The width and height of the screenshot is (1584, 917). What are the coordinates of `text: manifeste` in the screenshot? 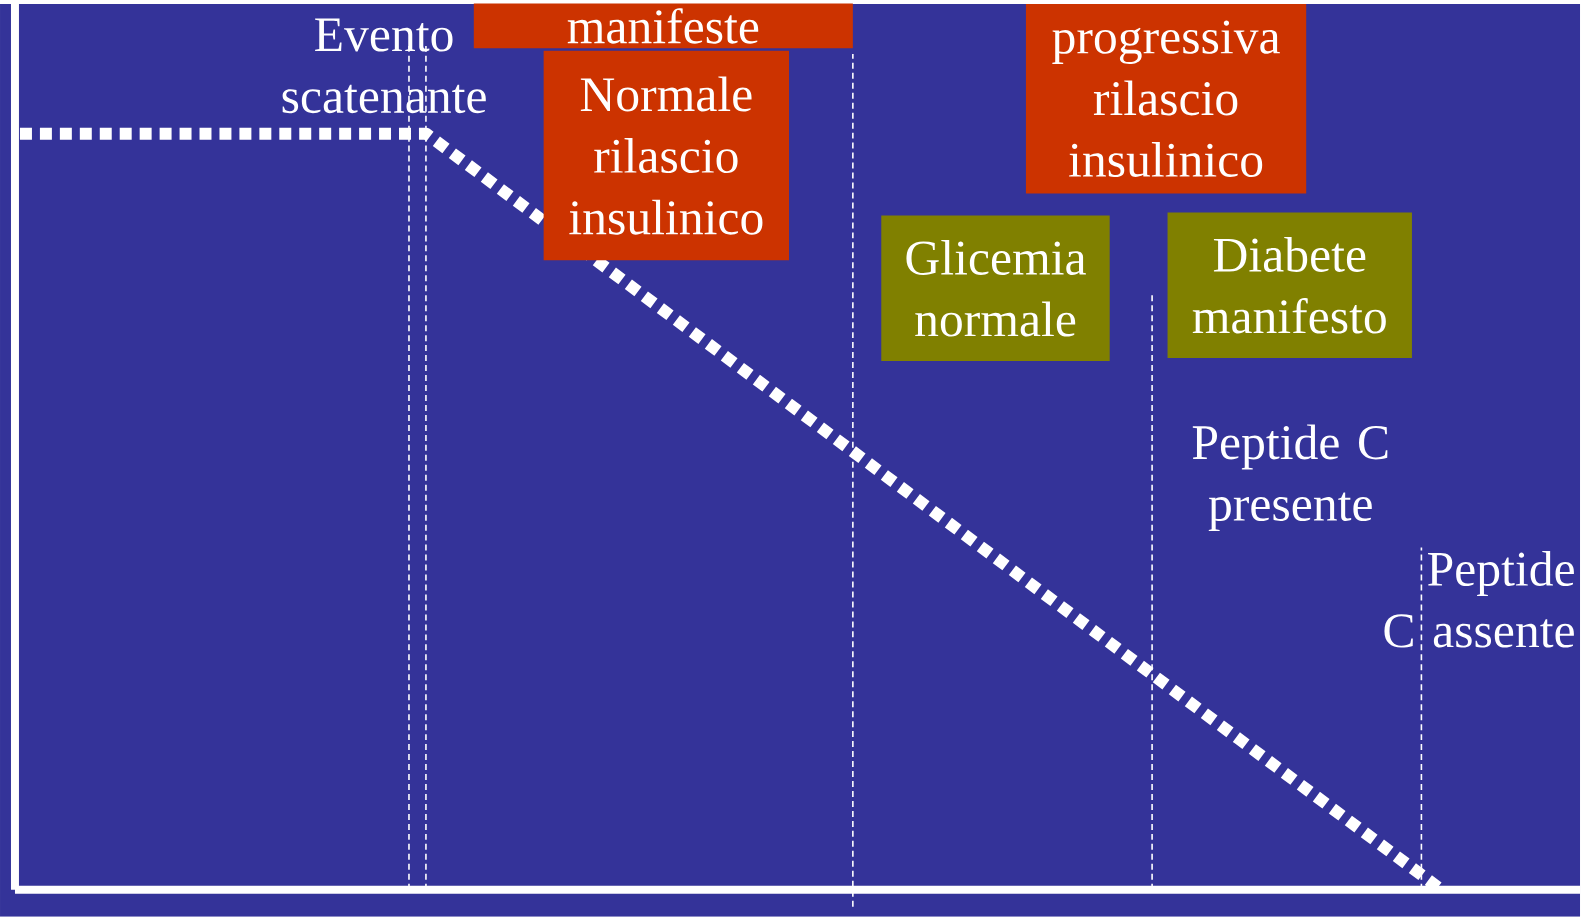 It's located at (663, 26).